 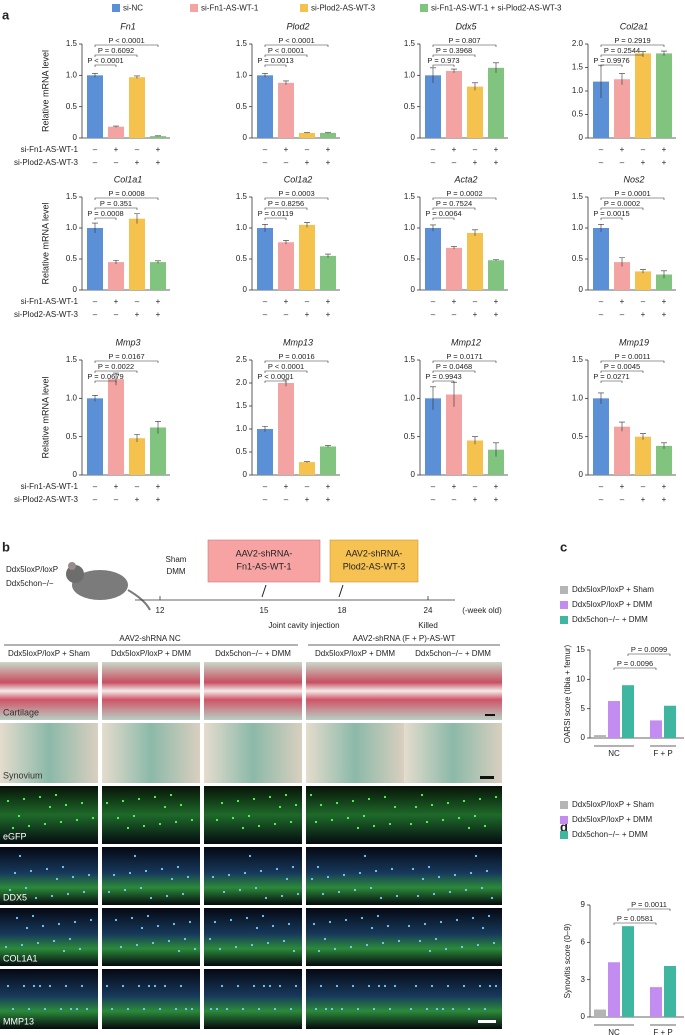 I want to click on legend-swatch, so click(x=564, y=805).